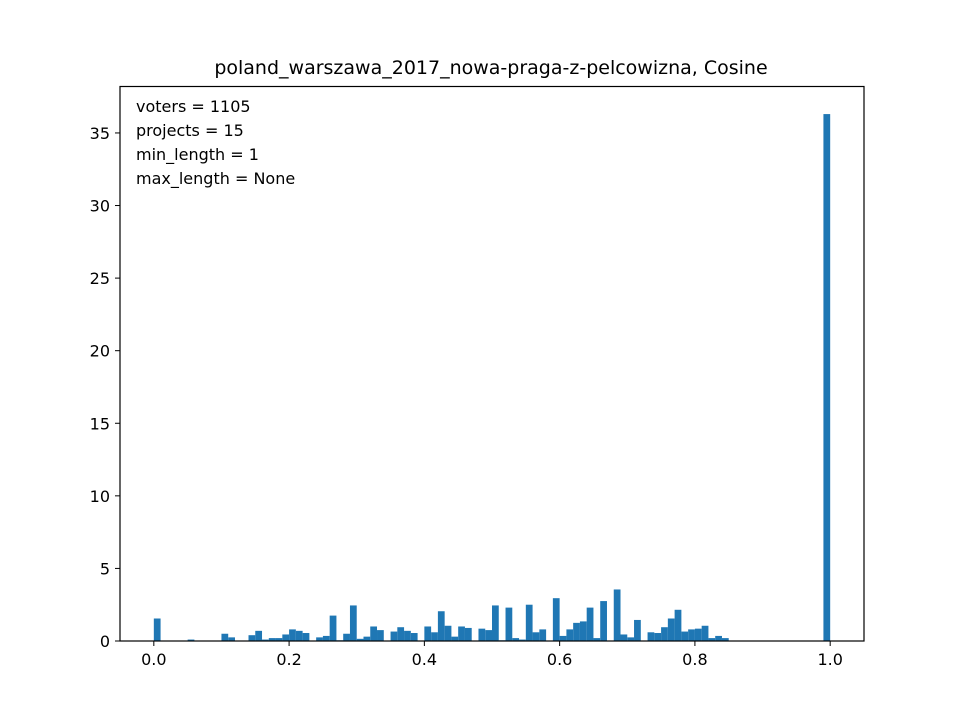 This screenshot has width=960, height=720. I want to click on y-tick-label: 30, so click(100, 206).